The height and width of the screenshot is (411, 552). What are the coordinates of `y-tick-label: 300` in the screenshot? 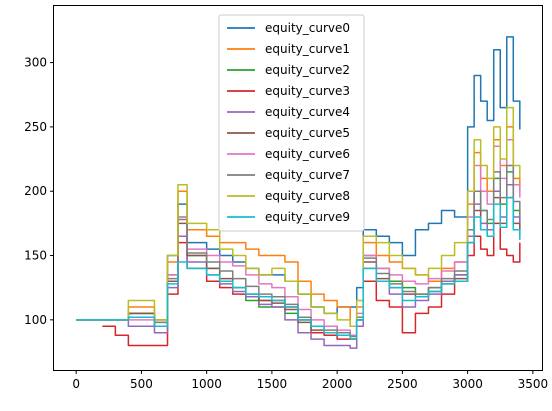 It's located at (35, 63).